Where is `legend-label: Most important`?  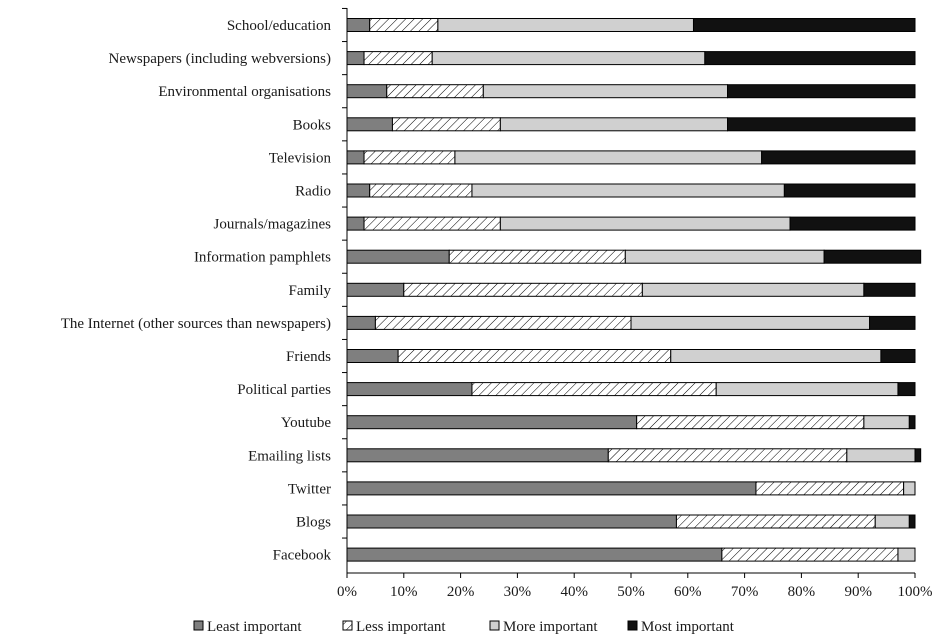 legend-label: Most important is located at coordinates (688, 627).